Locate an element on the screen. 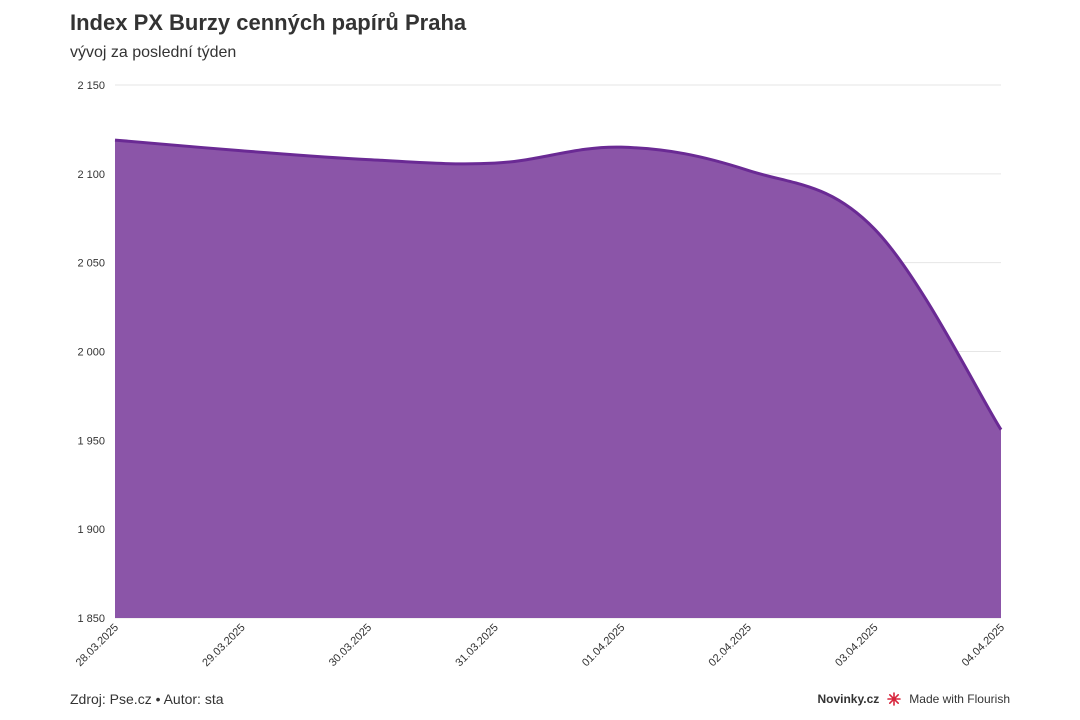  x-tick-label: 04.04.2025 is located at coordinates (983, 645).